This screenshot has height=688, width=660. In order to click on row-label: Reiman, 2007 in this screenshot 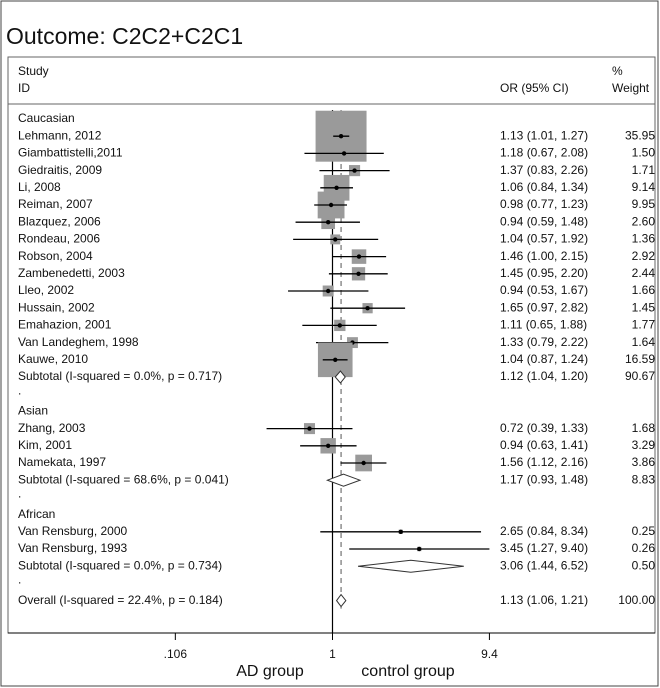, I will do `click(55, 204)`.